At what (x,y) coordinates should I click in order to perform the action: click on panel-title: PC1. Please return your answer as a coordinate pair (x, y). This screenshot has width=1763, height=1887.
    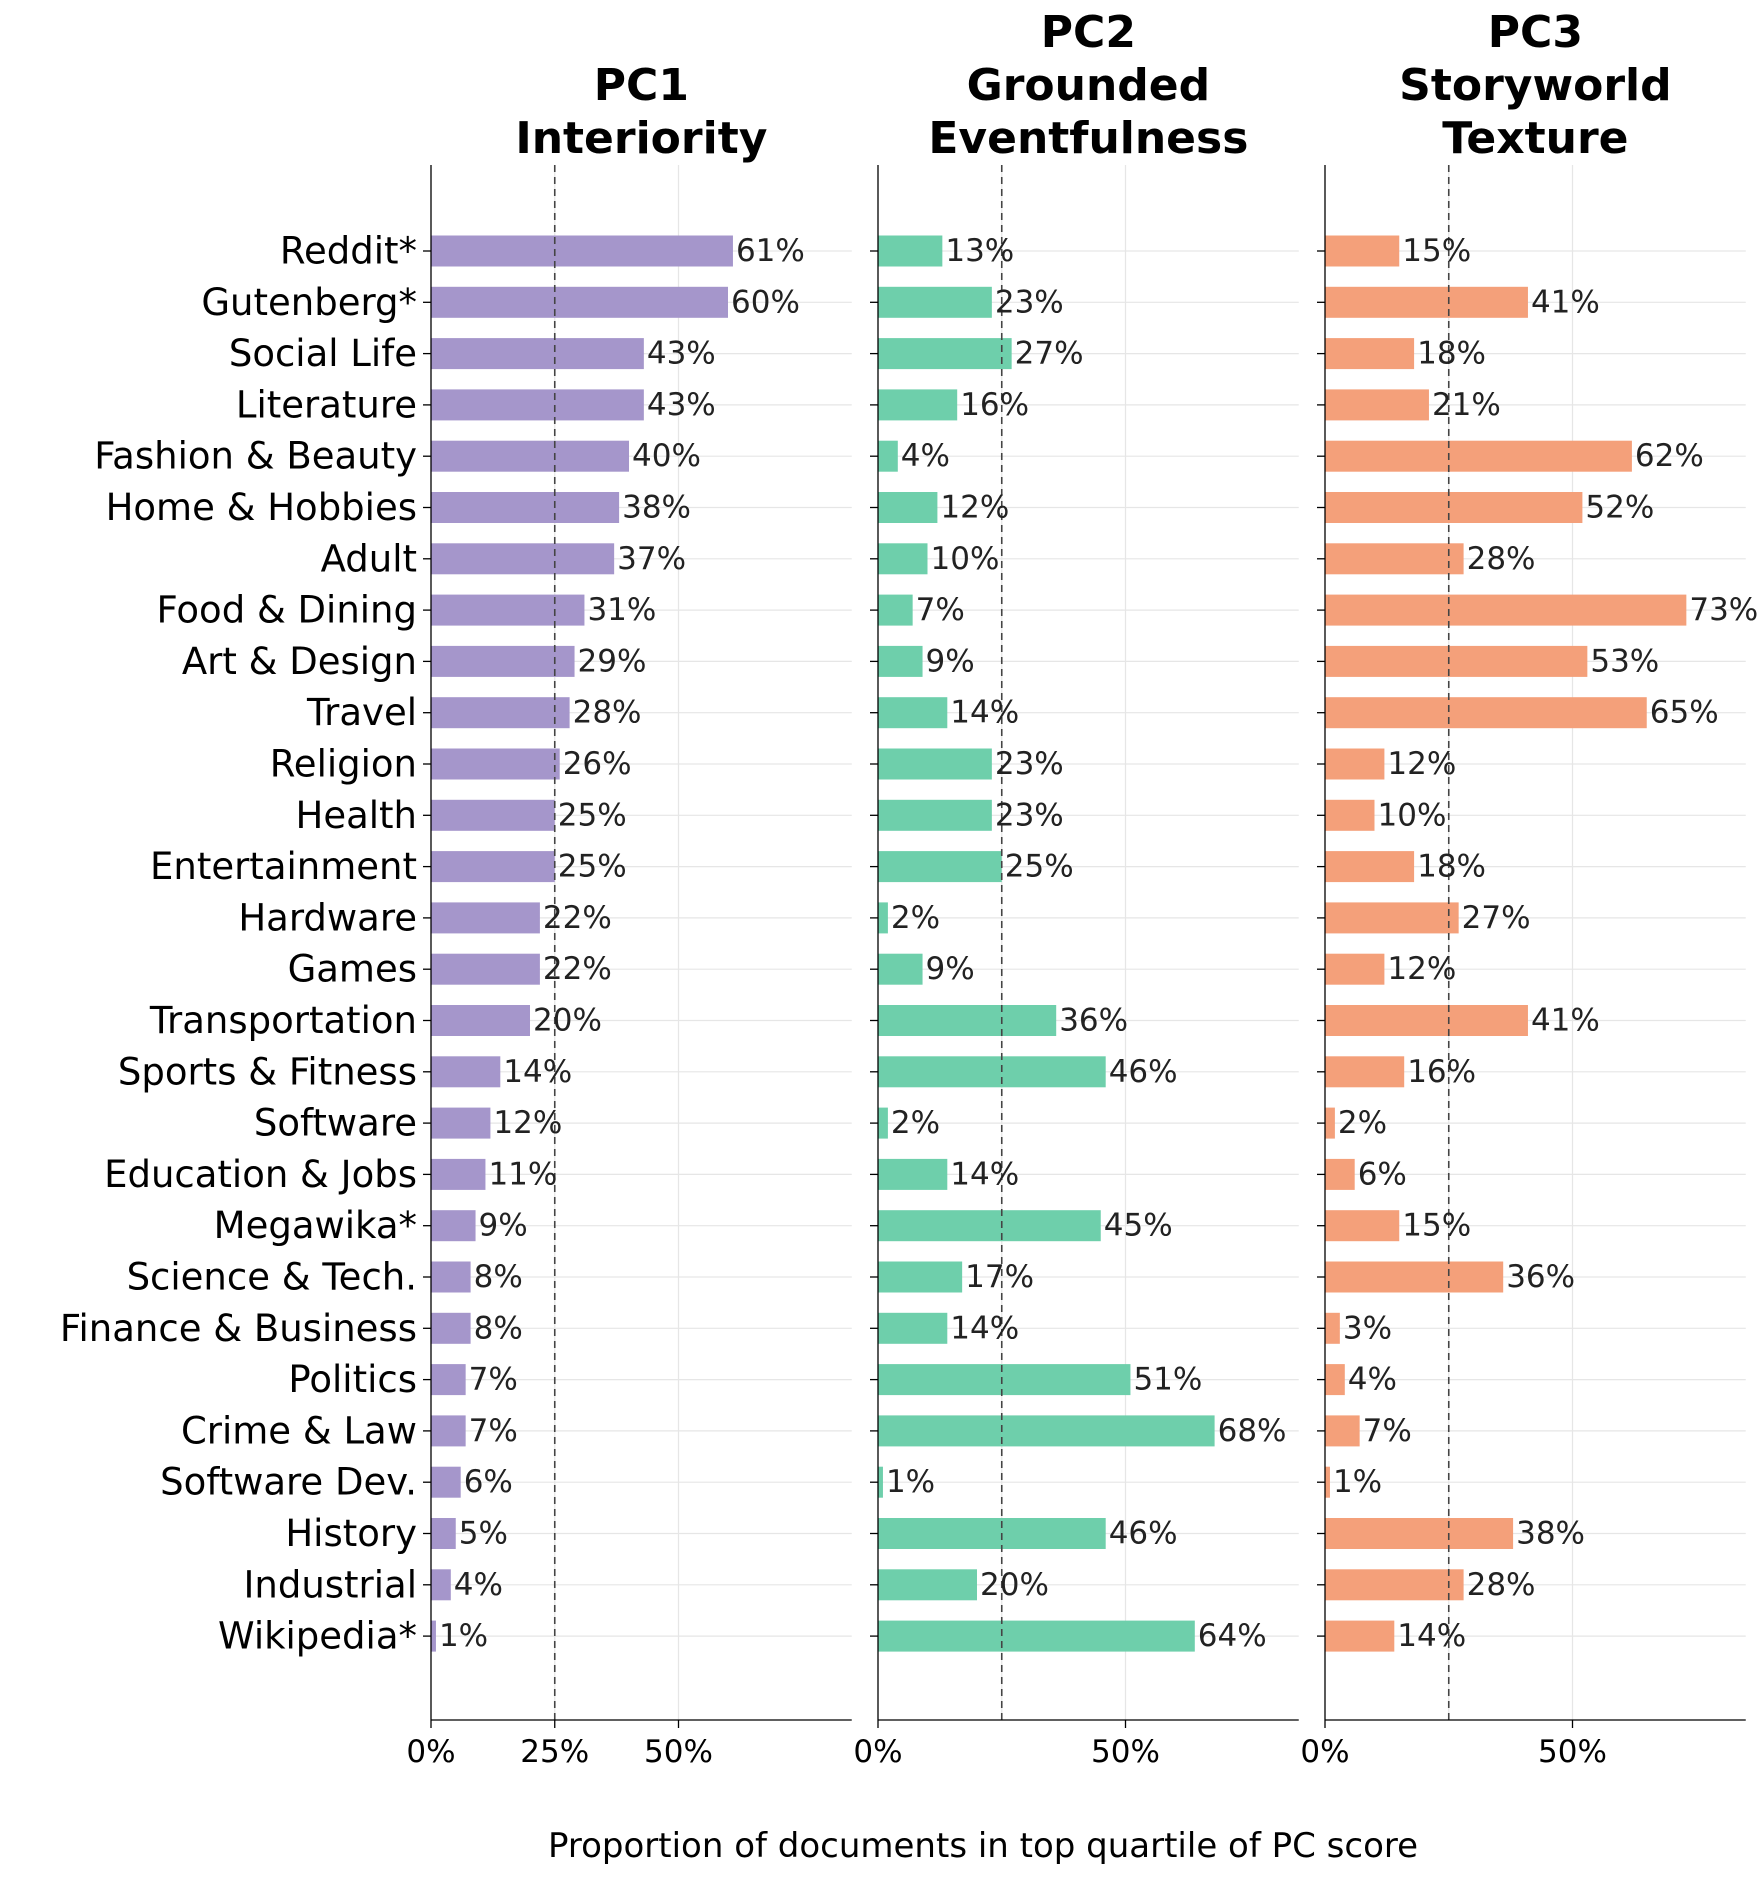
    Looking at the image, I should click on (641, 85).